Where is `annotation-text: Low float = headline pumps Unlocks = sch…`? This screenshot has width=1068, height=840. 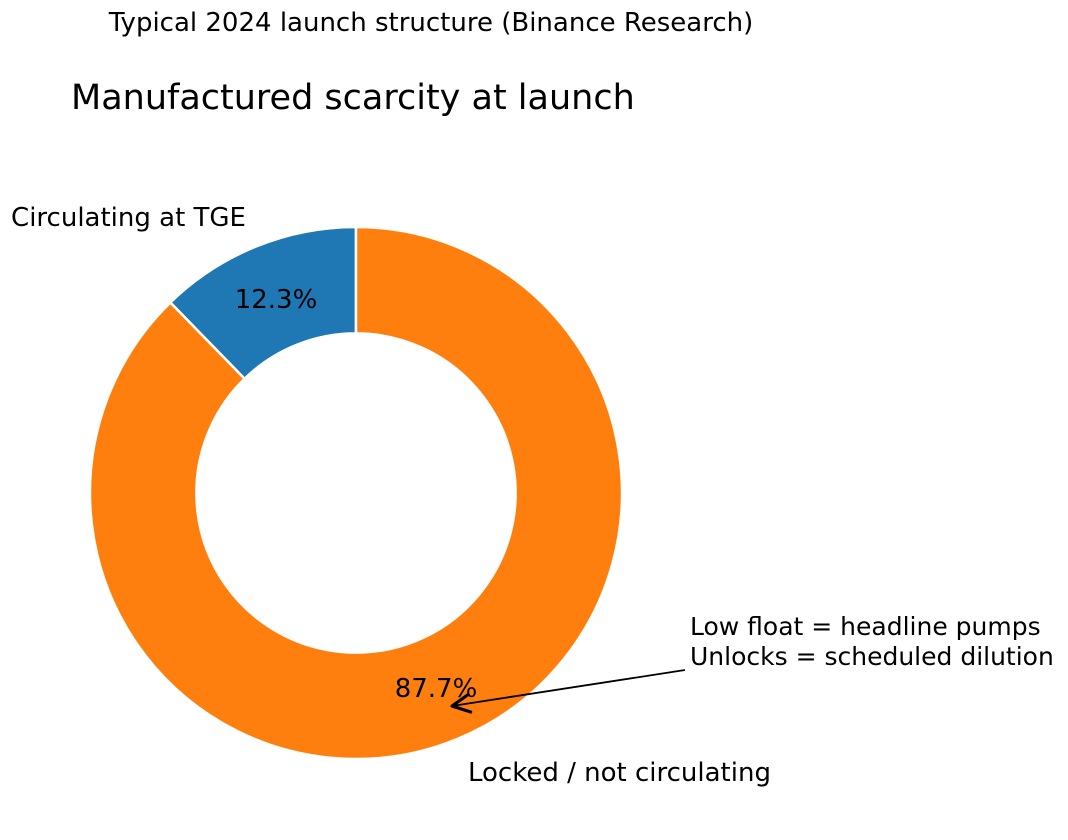
annotation-text: Low float = headline pumps Unlocks = sch… is located at coordinates (872, 642).